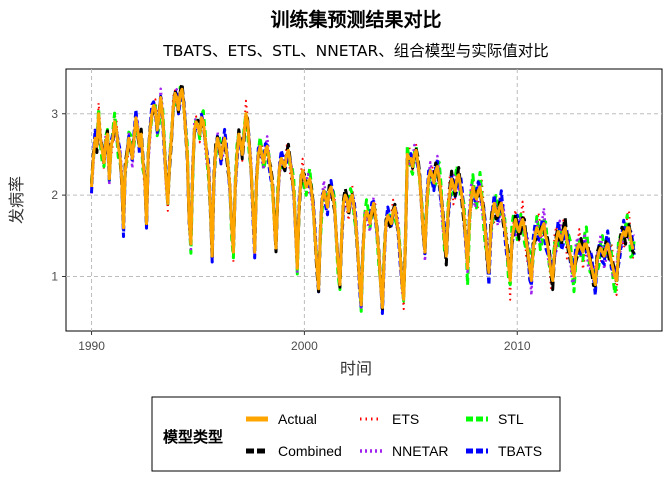 This screenshot has width=672, height=480. I want to click on legend-box, so click(356, 434).